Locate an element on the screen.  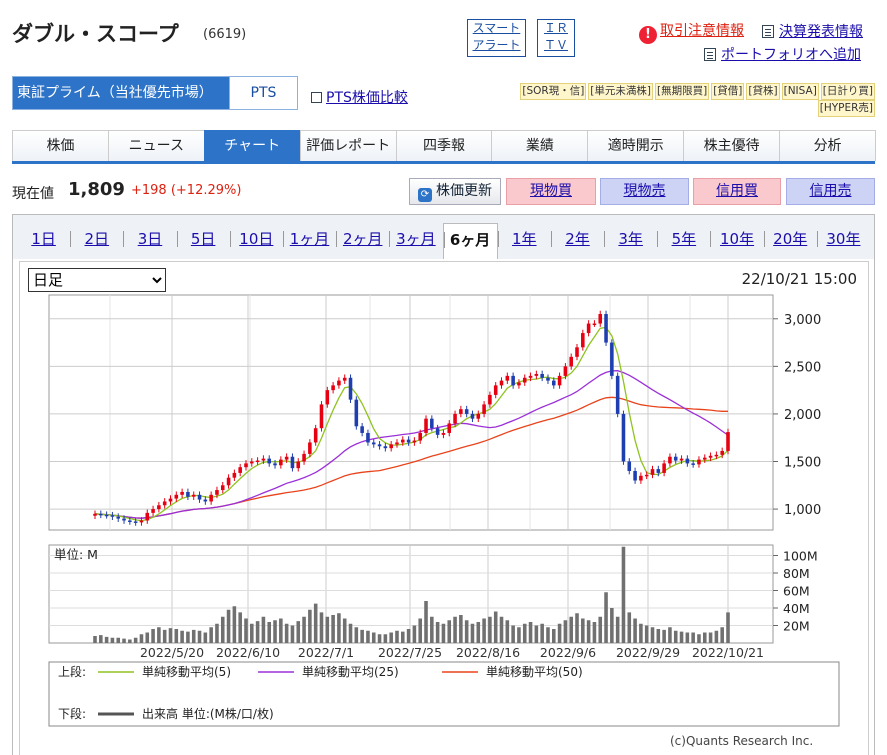
cash-sell-button: 現物売 is located at coordinates (644, 191).